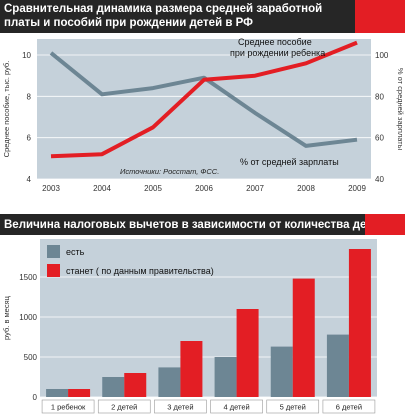 This screenshot has height=415, width=405. What do you see at coordinates (153, 188) in the screenshot?
I see `x-tick-label: 2005` at bounding box center [153, 188].